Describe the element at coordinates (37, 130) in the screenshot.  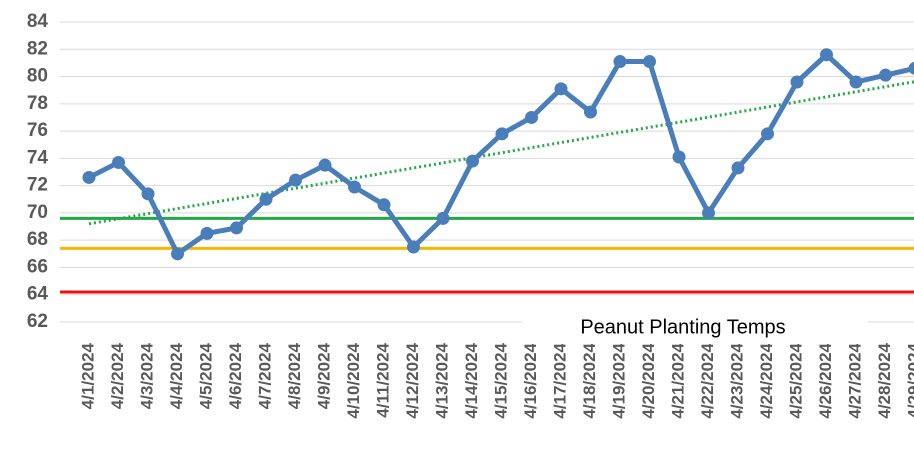
I see `y-tick-label: 76` at that location.